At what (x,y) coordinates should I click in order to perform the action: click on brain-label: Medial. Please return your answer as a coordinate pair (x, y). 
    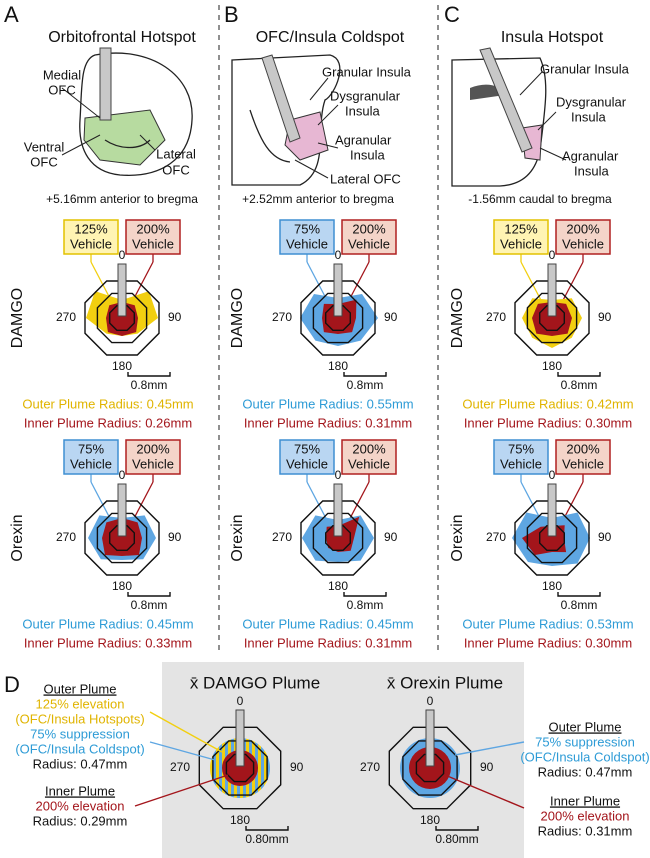
    Looking at the image, I should click on (62, 74).